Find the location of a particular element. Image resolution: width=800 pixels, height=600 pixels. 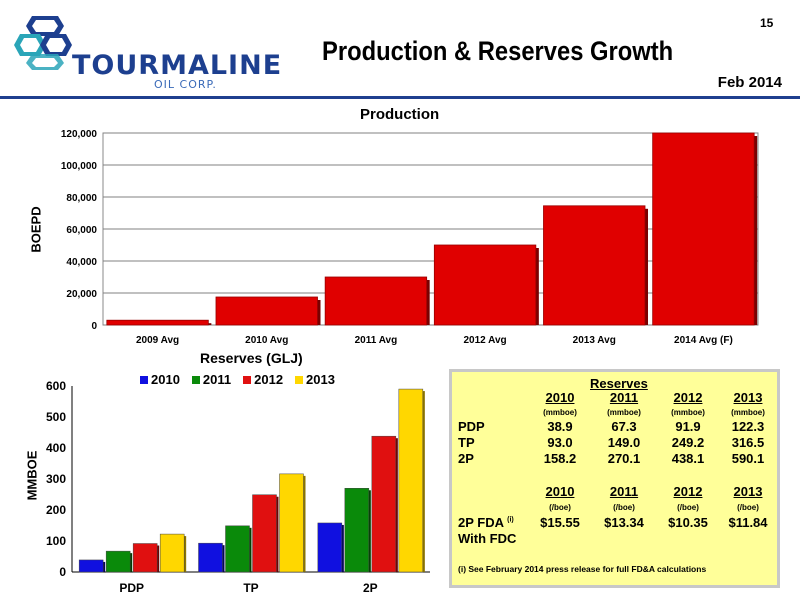

row-label-fda: 2P FDA (i) is located at coordinates (486, 522).